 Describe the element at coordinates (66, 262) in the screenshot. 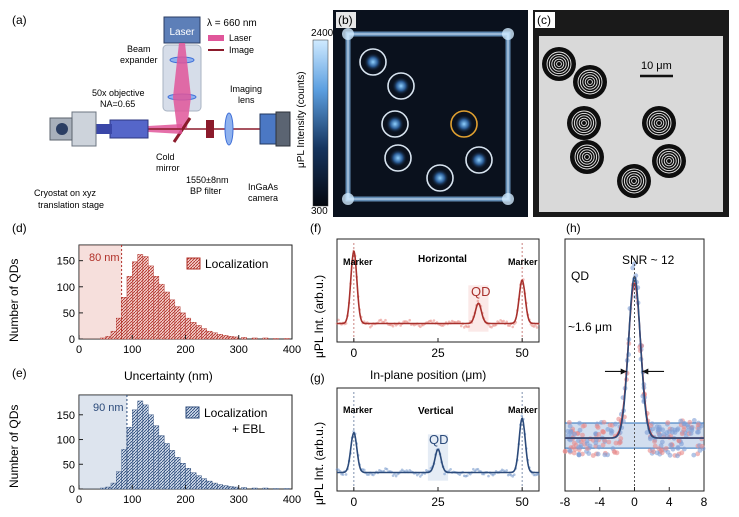

I see `y-tick-label: 150` at that location.